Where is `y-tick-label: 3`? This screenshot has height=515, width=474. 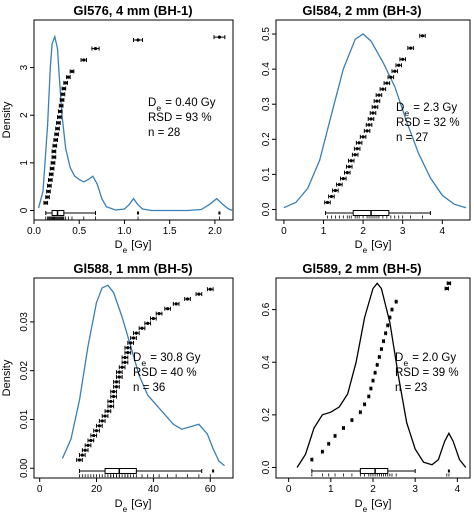 y-tick-label: 3 is located at coordinates (24, 67).